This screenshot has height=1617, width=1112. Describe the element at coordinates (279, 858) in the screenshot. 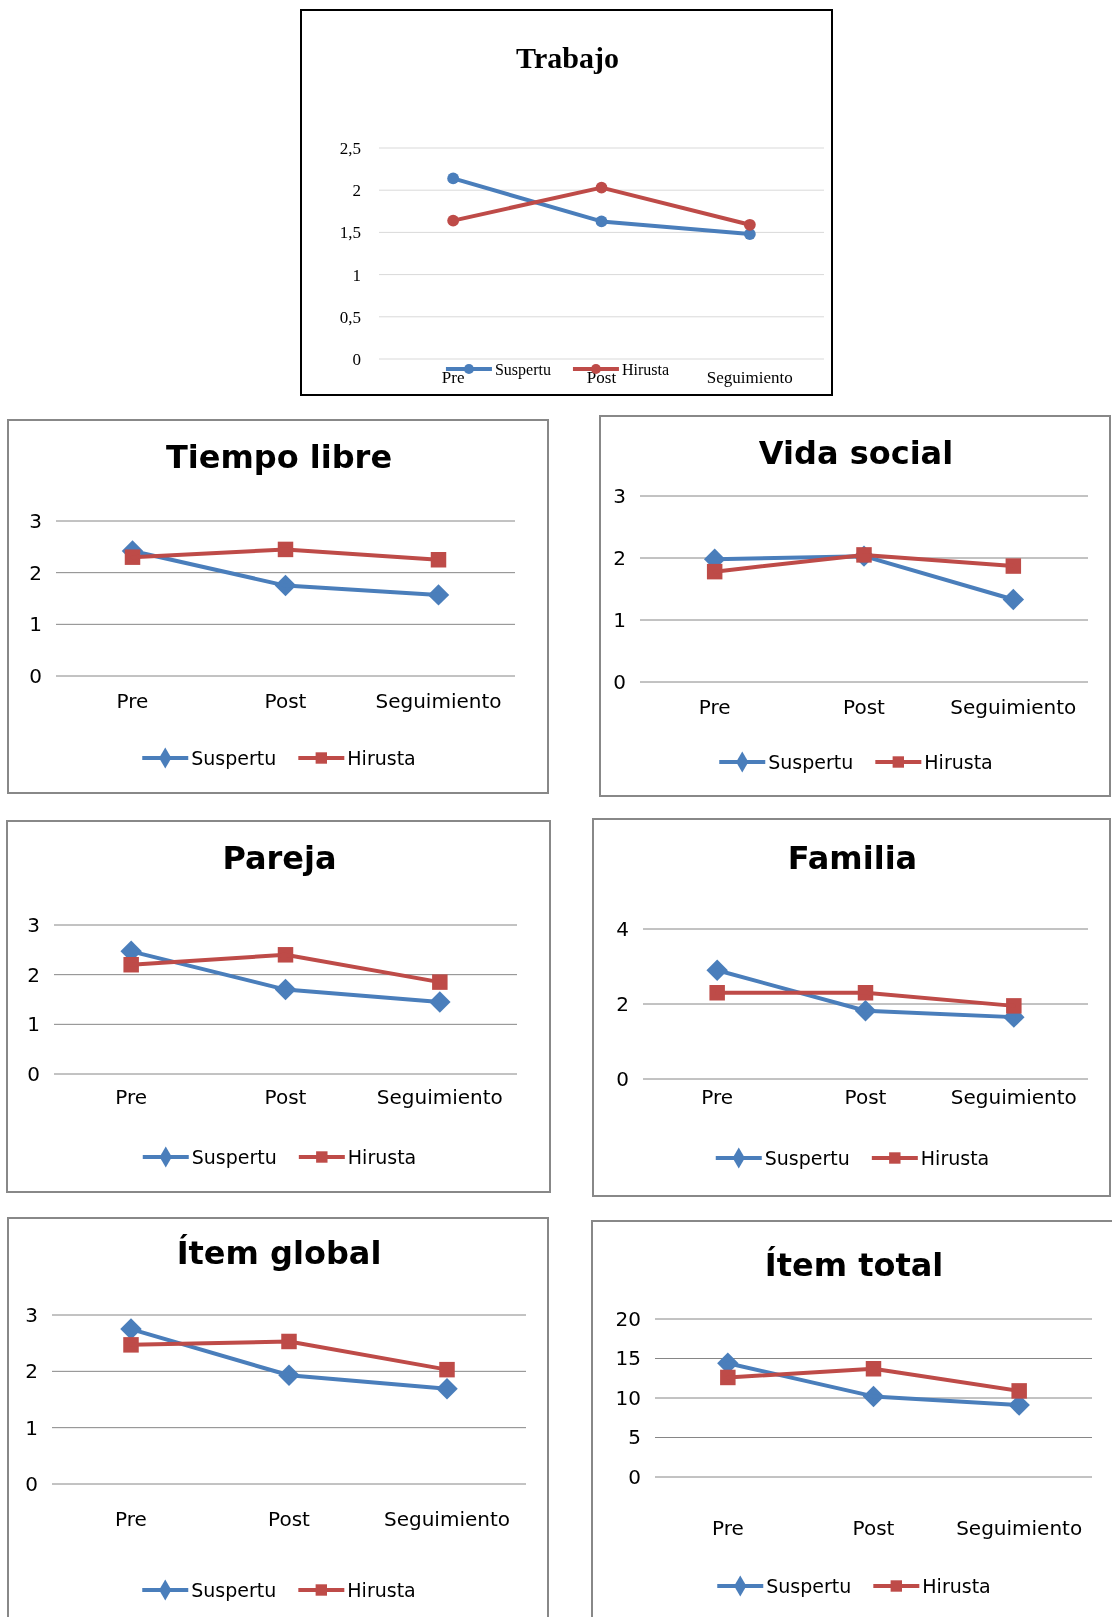

I see `chart-title: Pareja` at that location.